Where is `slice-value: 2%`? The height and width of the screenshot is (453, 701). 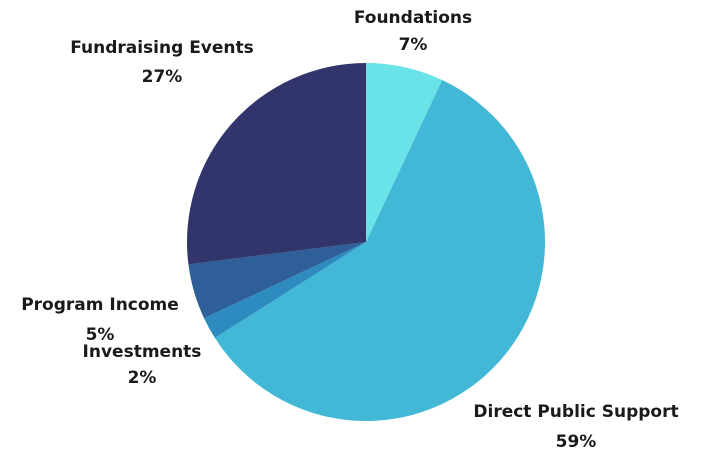 slice-value: 2% is located at coordinates (142, 378).